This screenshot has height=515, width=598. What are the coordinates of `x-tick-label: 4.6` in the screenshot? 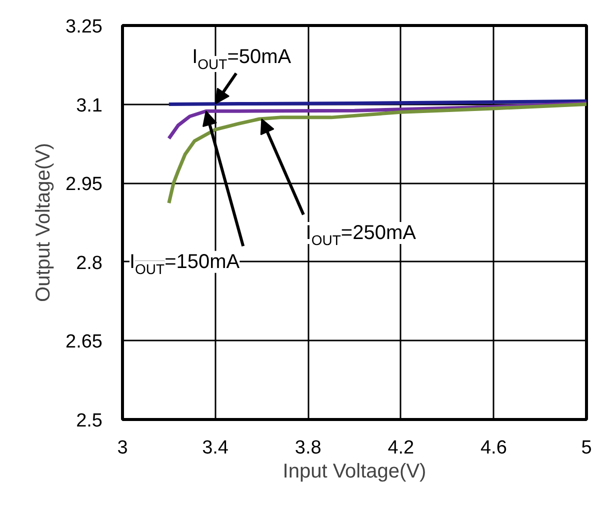 It's located at (493, 448).